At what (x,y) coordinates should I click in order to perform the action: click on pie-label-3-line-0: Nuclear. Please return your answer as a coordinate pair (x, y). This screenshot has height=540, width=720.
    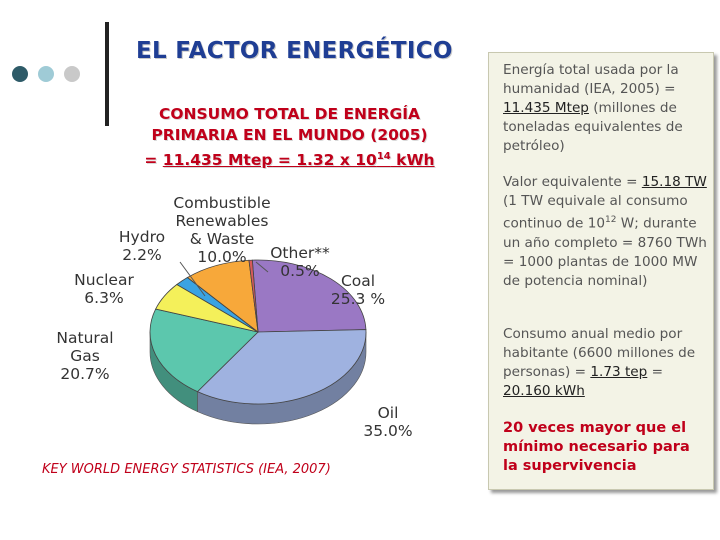
    Looking at the image, I should click on (104, 280).